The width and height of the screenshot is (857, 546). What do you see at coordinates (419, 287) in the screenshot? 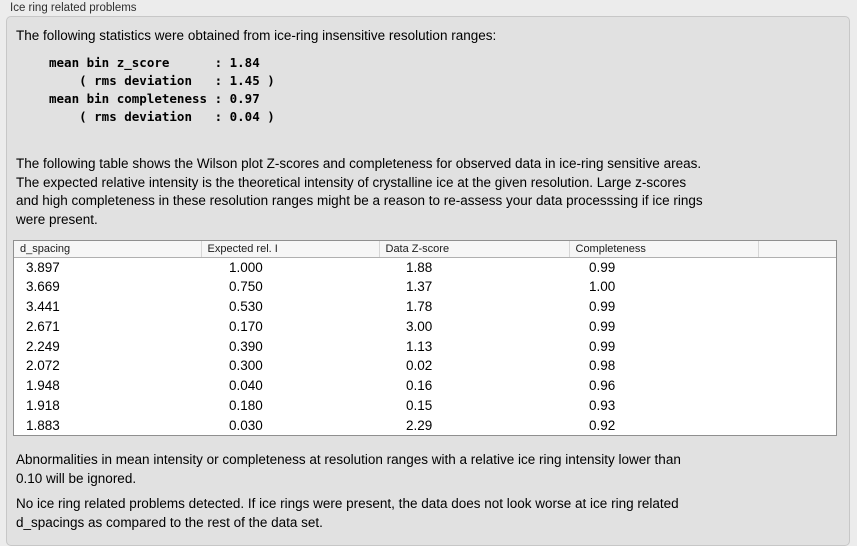
I see `table-cell: 1.37` at bounding box center [419, 287].